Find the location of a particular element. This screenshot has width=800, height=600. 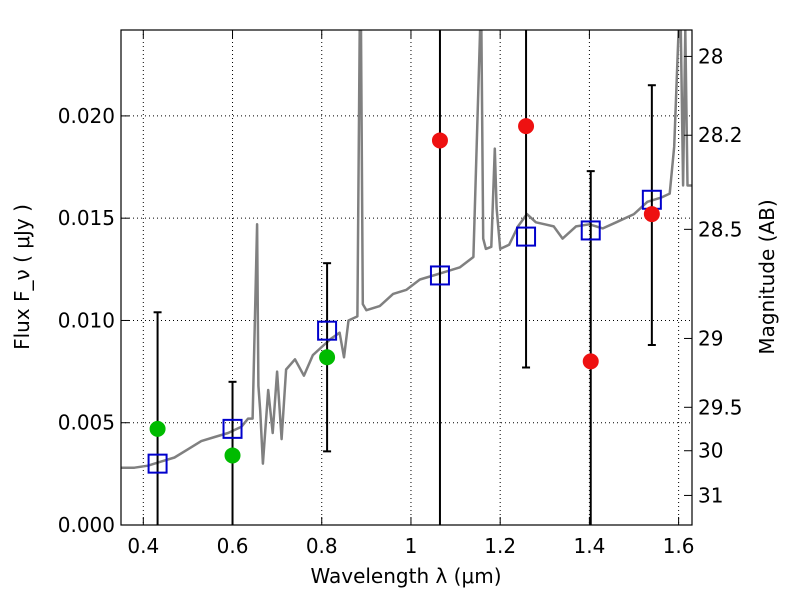

x-tick-label: 1 is located at coordinates (411, 546).